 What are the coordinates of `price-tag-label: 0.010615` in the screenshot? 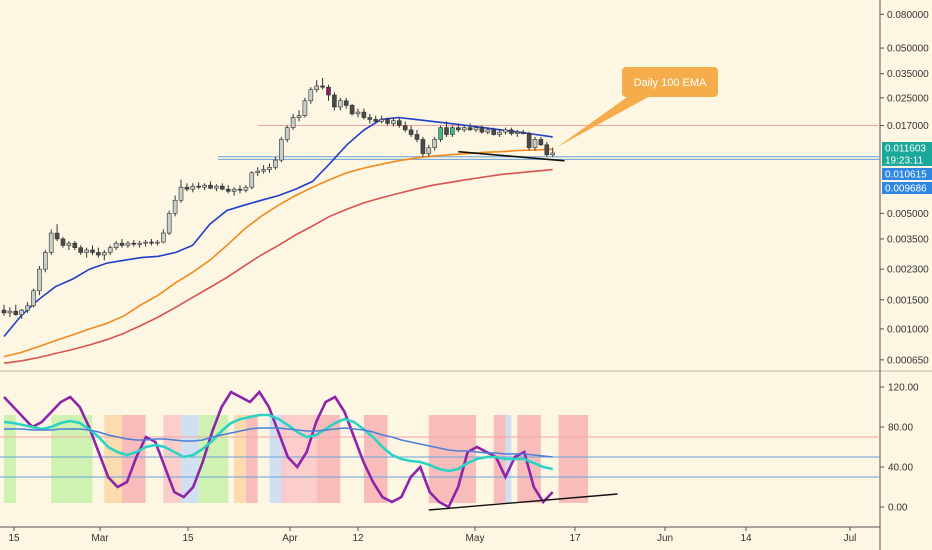 It's located at (906, 175).